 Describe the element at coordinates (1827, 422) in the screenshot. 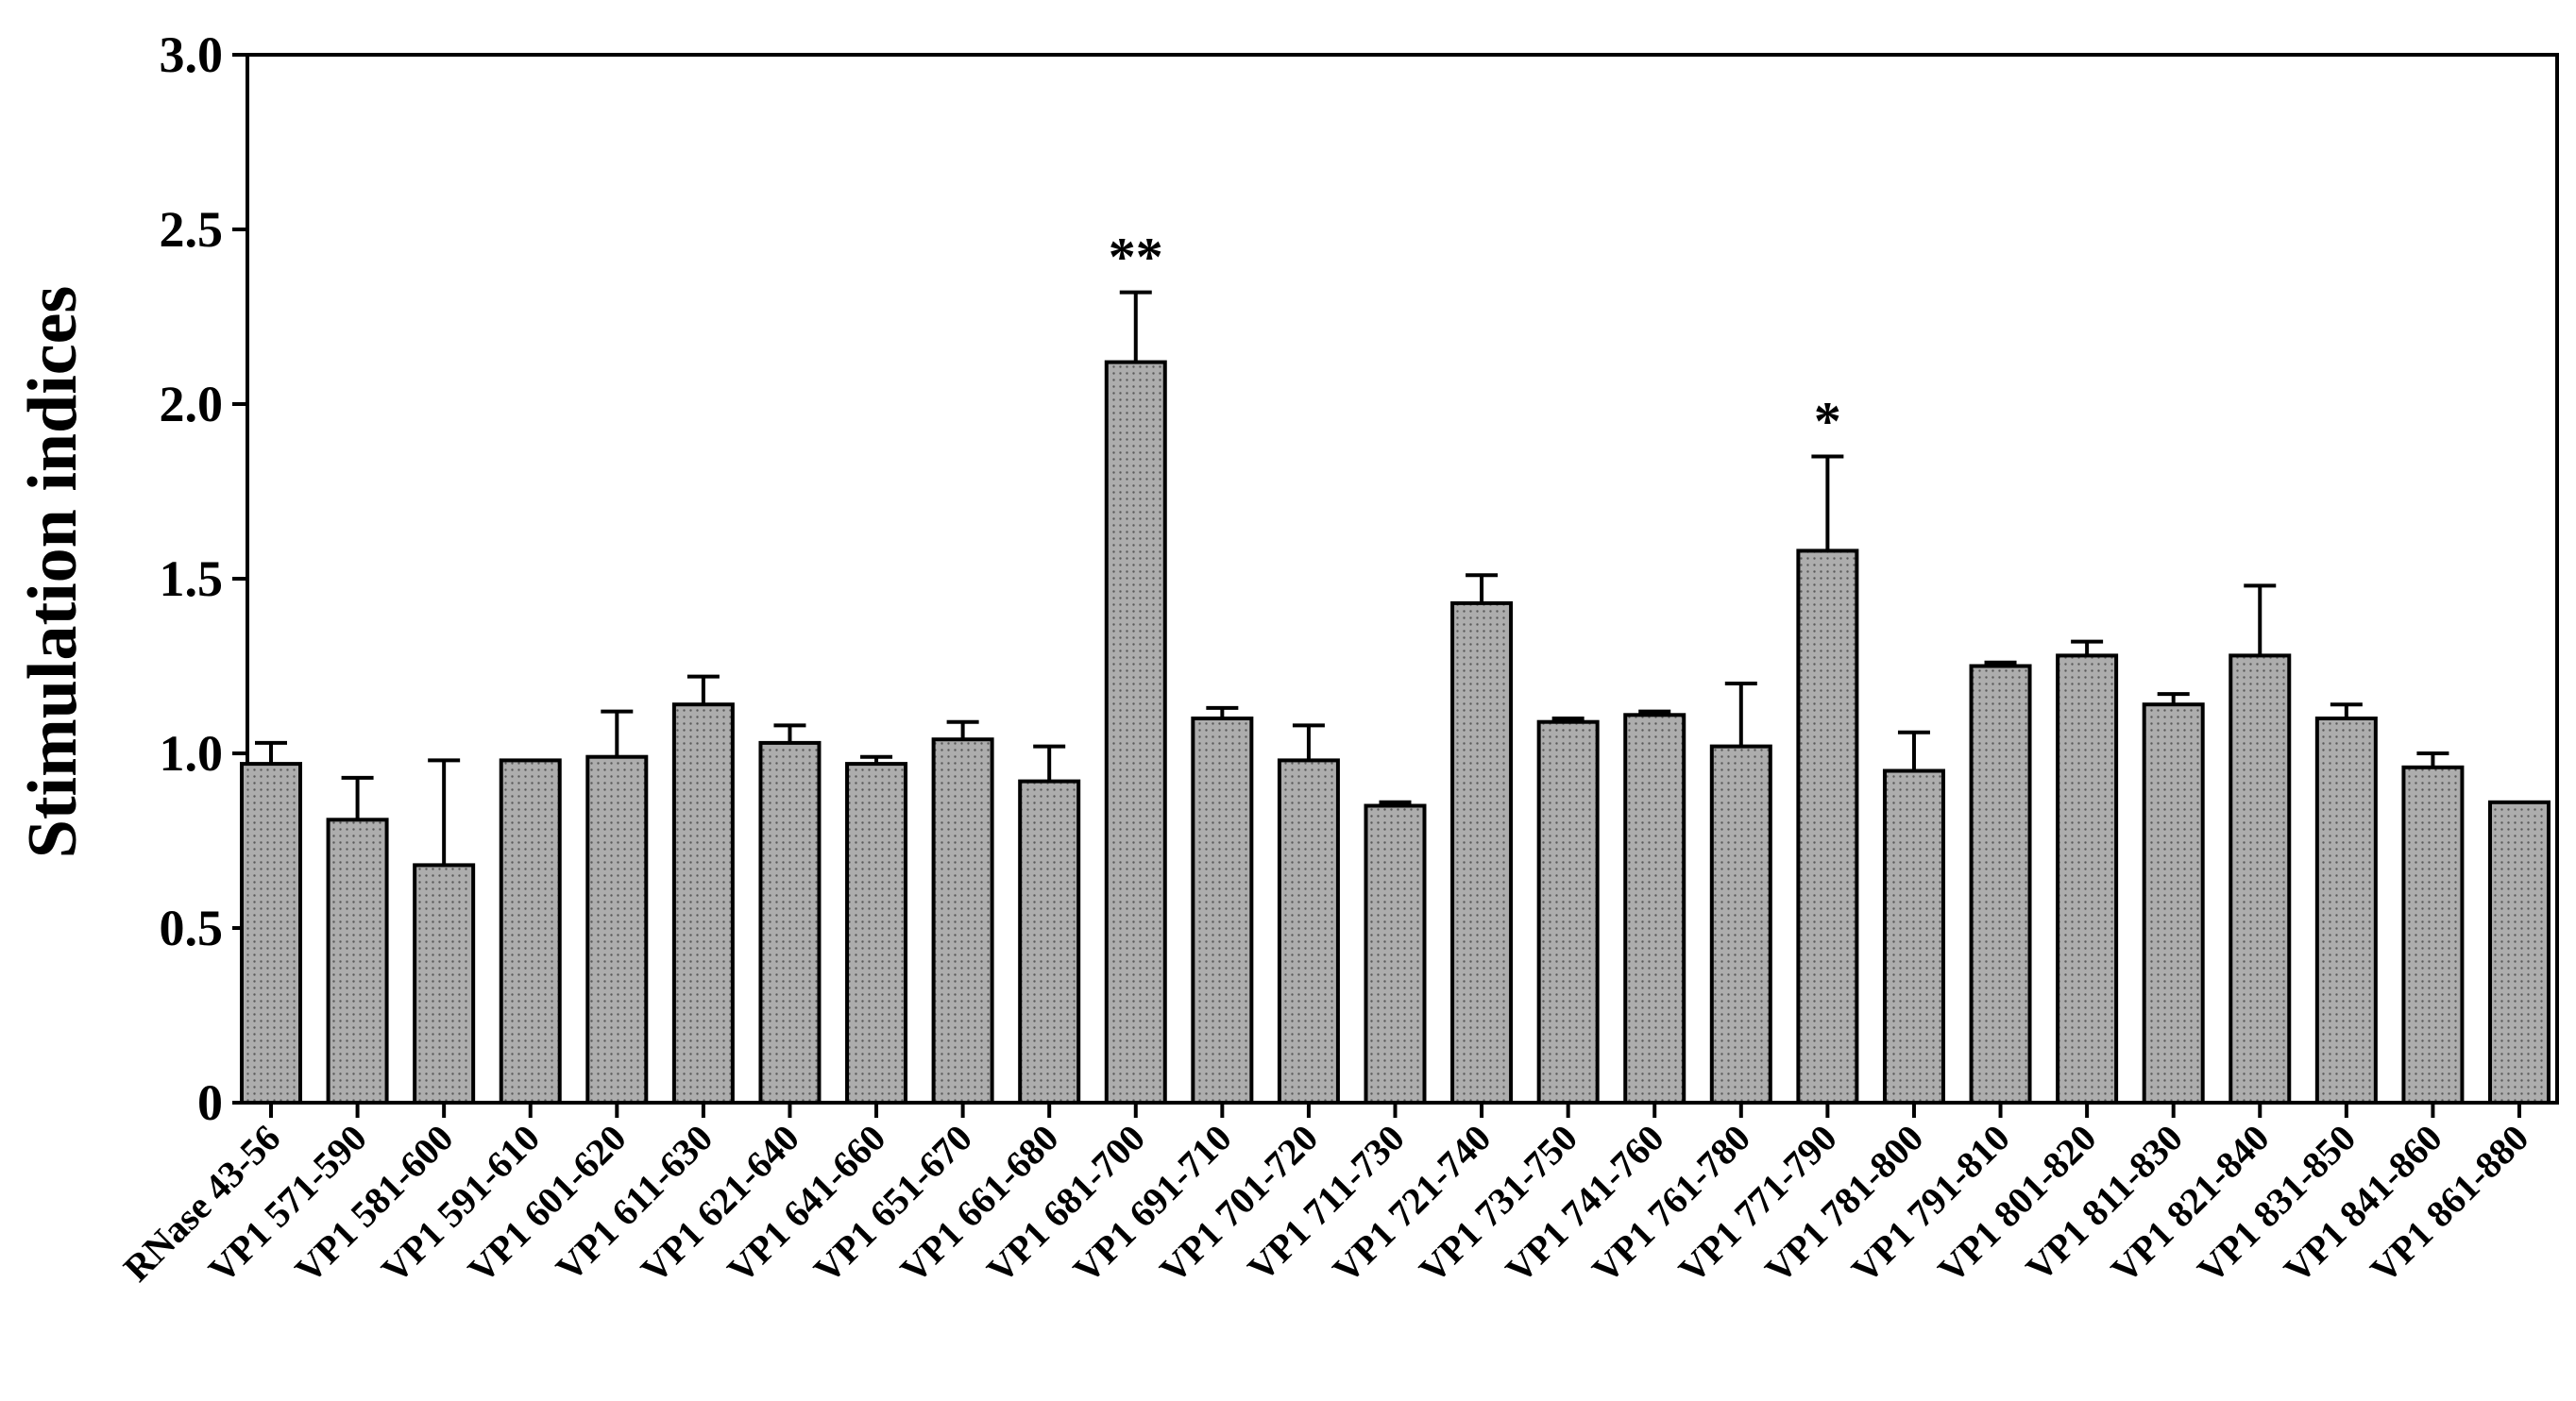

I see `significance-label: *` at that location.